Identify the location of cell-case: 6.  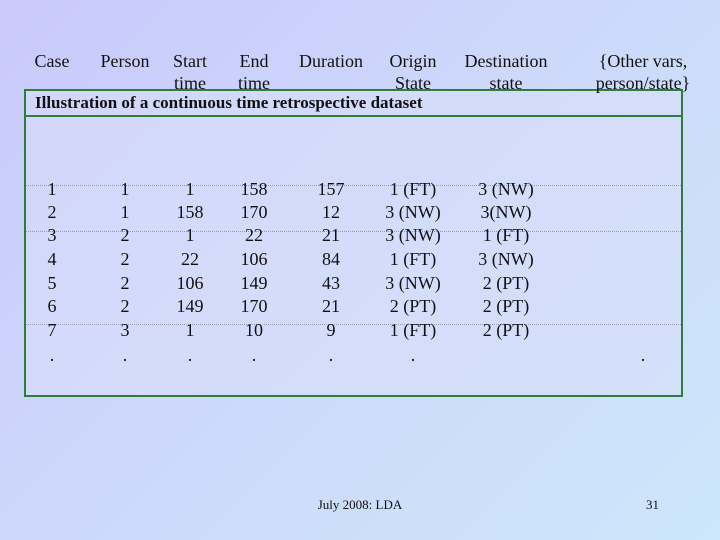
(52, 306).